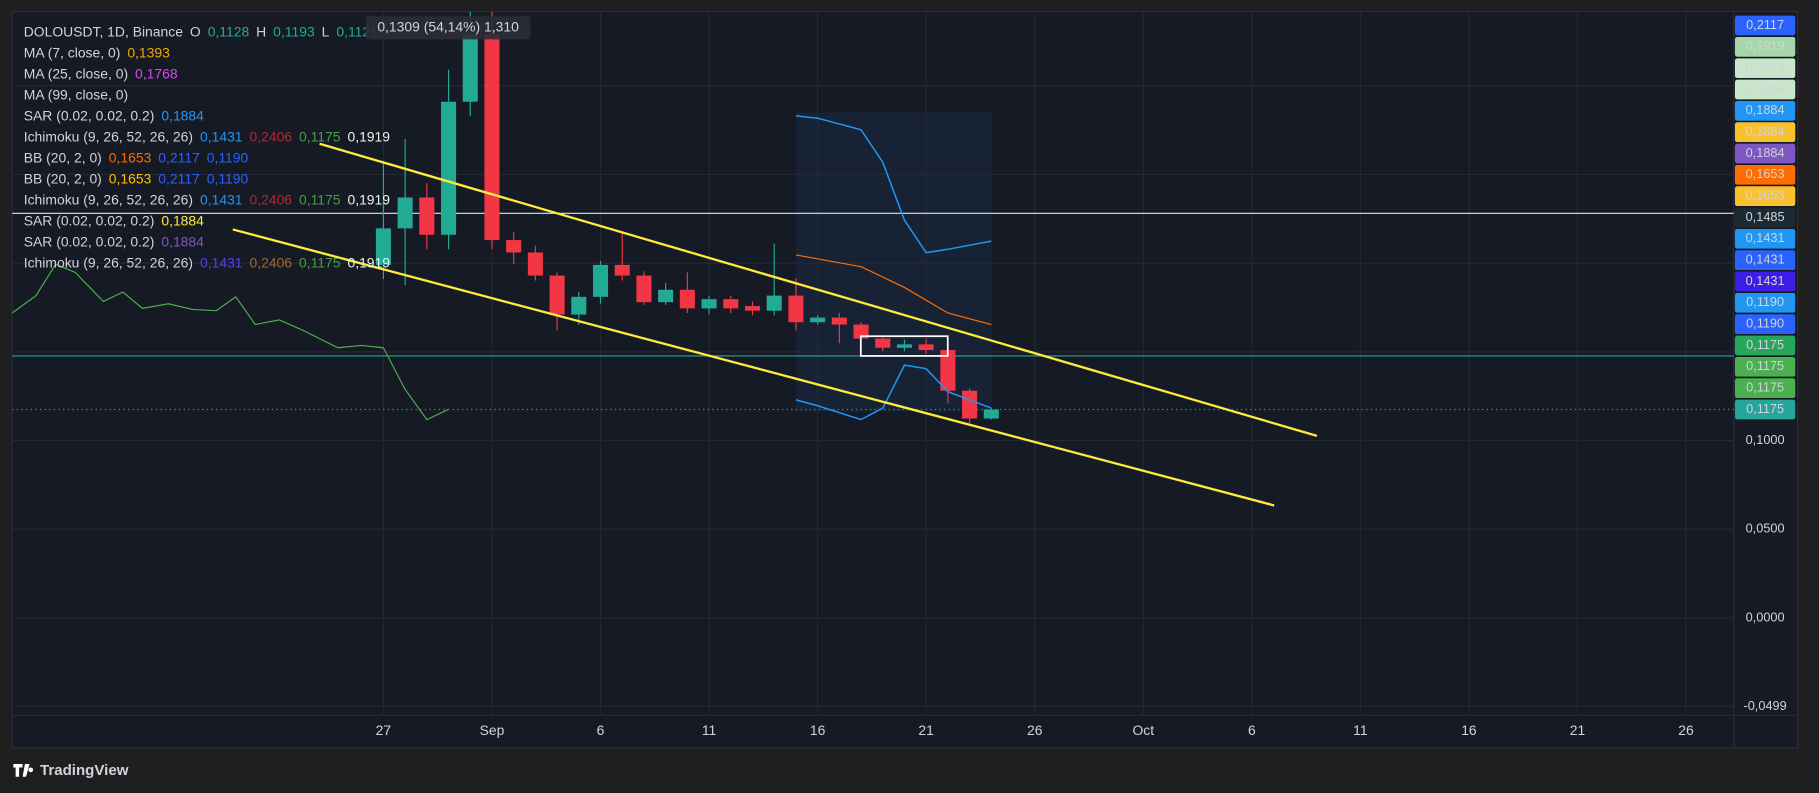 The width and height of the screenshot is (1819, 793). What do you see at coordinates (71, 770) in the screenshot?
I see `brand-logo: TradingView` at bounding box center [71, 770].